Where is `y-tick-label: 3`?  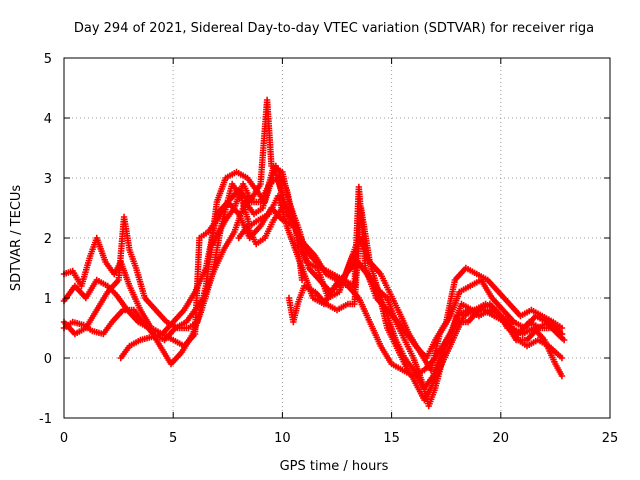 y-tick-label: 3 is located at coordinates (48, 179).